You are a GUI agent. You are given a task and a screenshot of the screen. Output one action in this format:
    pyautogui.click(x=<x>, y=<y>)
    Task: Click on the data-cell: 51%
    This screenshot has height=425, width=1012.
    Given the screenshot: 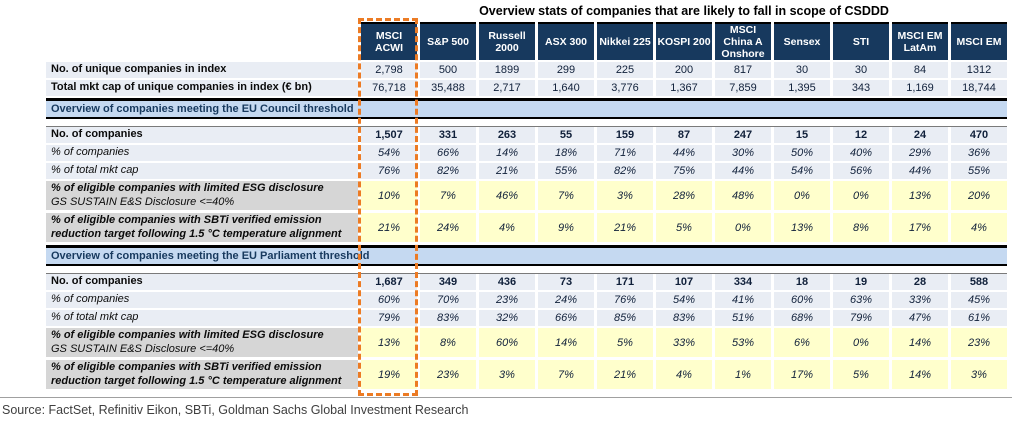 What is the action you would take?
    pyautogui.click(x=743, y=318)
    